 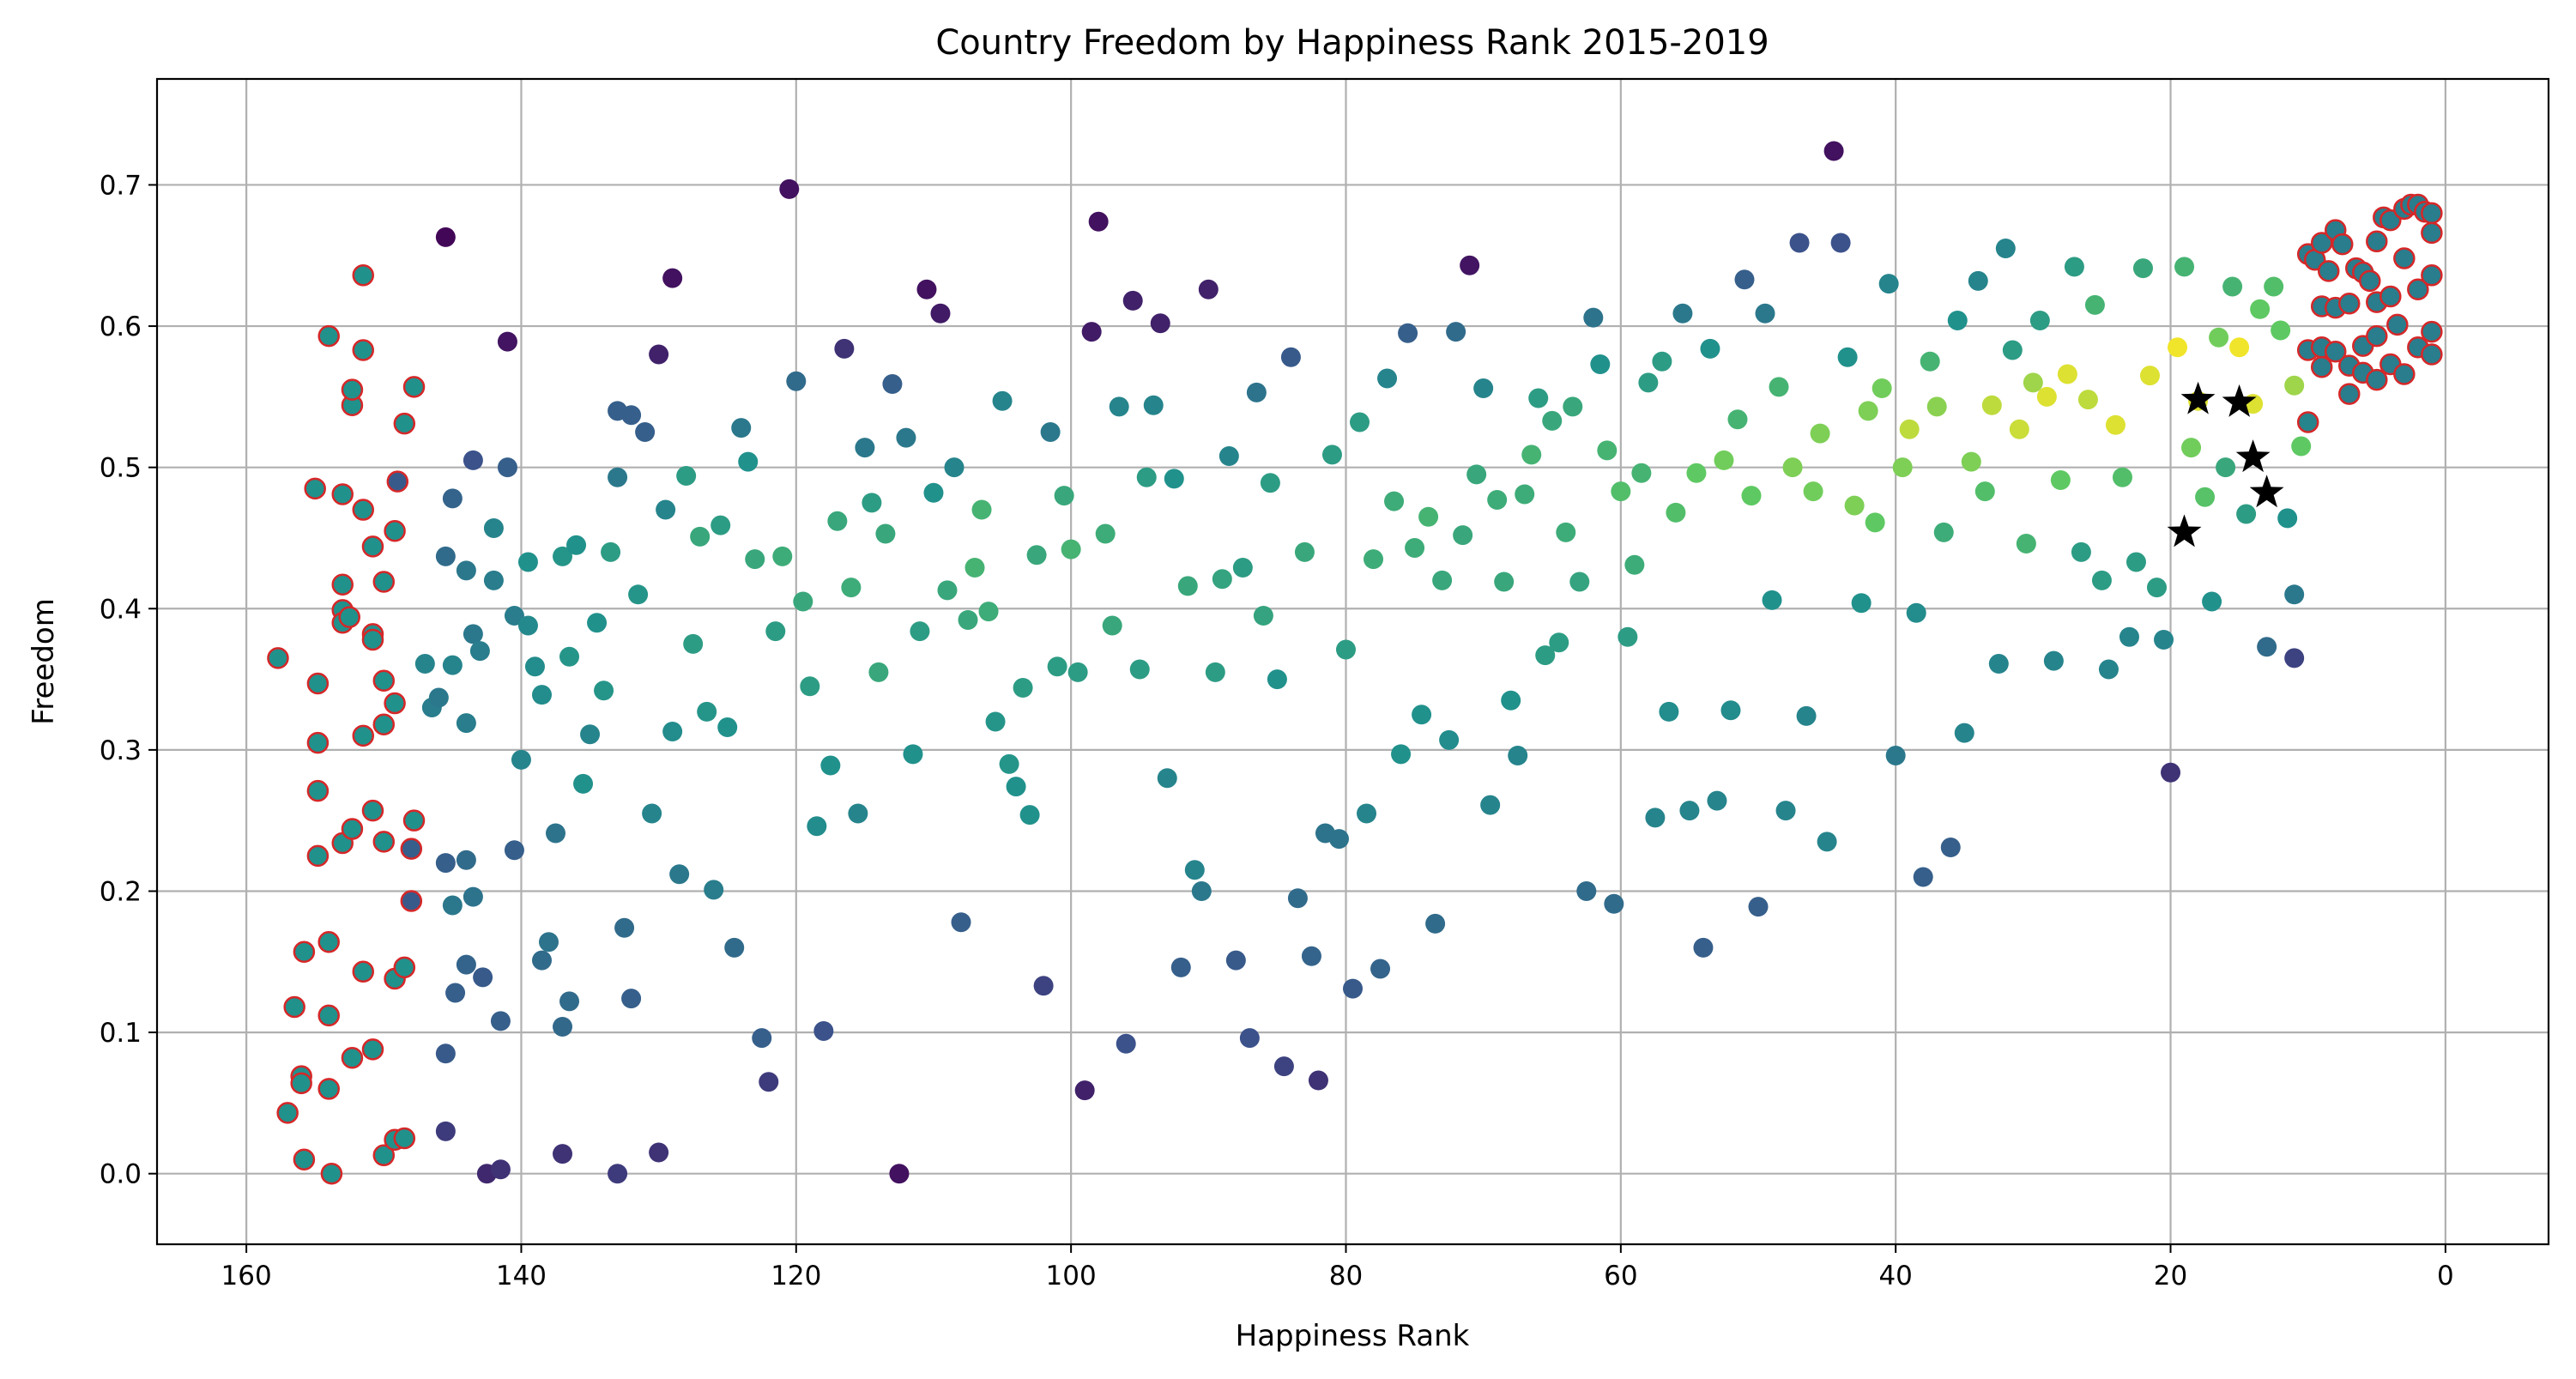 I want to click on y-tick-label: 0.5, so click(x=121, y=469).